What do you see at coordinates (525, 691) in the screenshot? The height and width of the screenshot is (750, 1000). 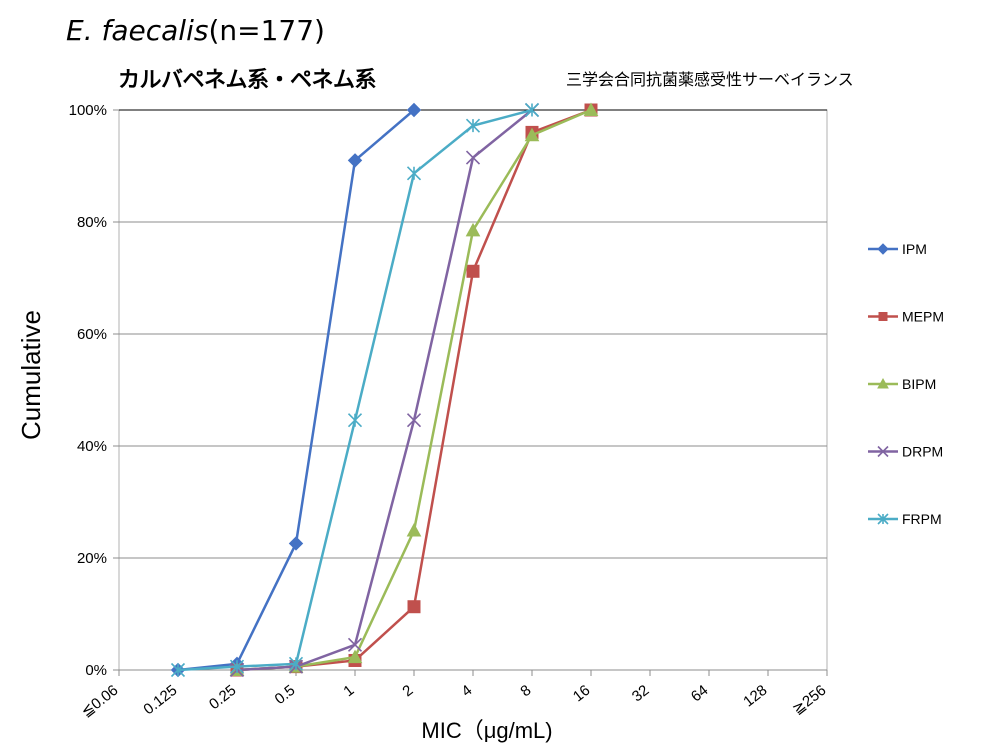 I see `x-tick-label: 8` at bounding box center [525, 691].